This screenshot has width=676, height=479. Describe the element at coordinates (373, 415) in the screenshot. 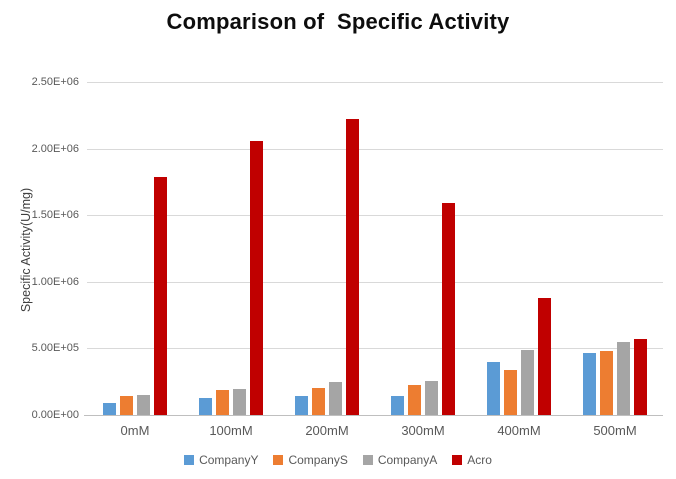

I see `x-axis-line` at that location.